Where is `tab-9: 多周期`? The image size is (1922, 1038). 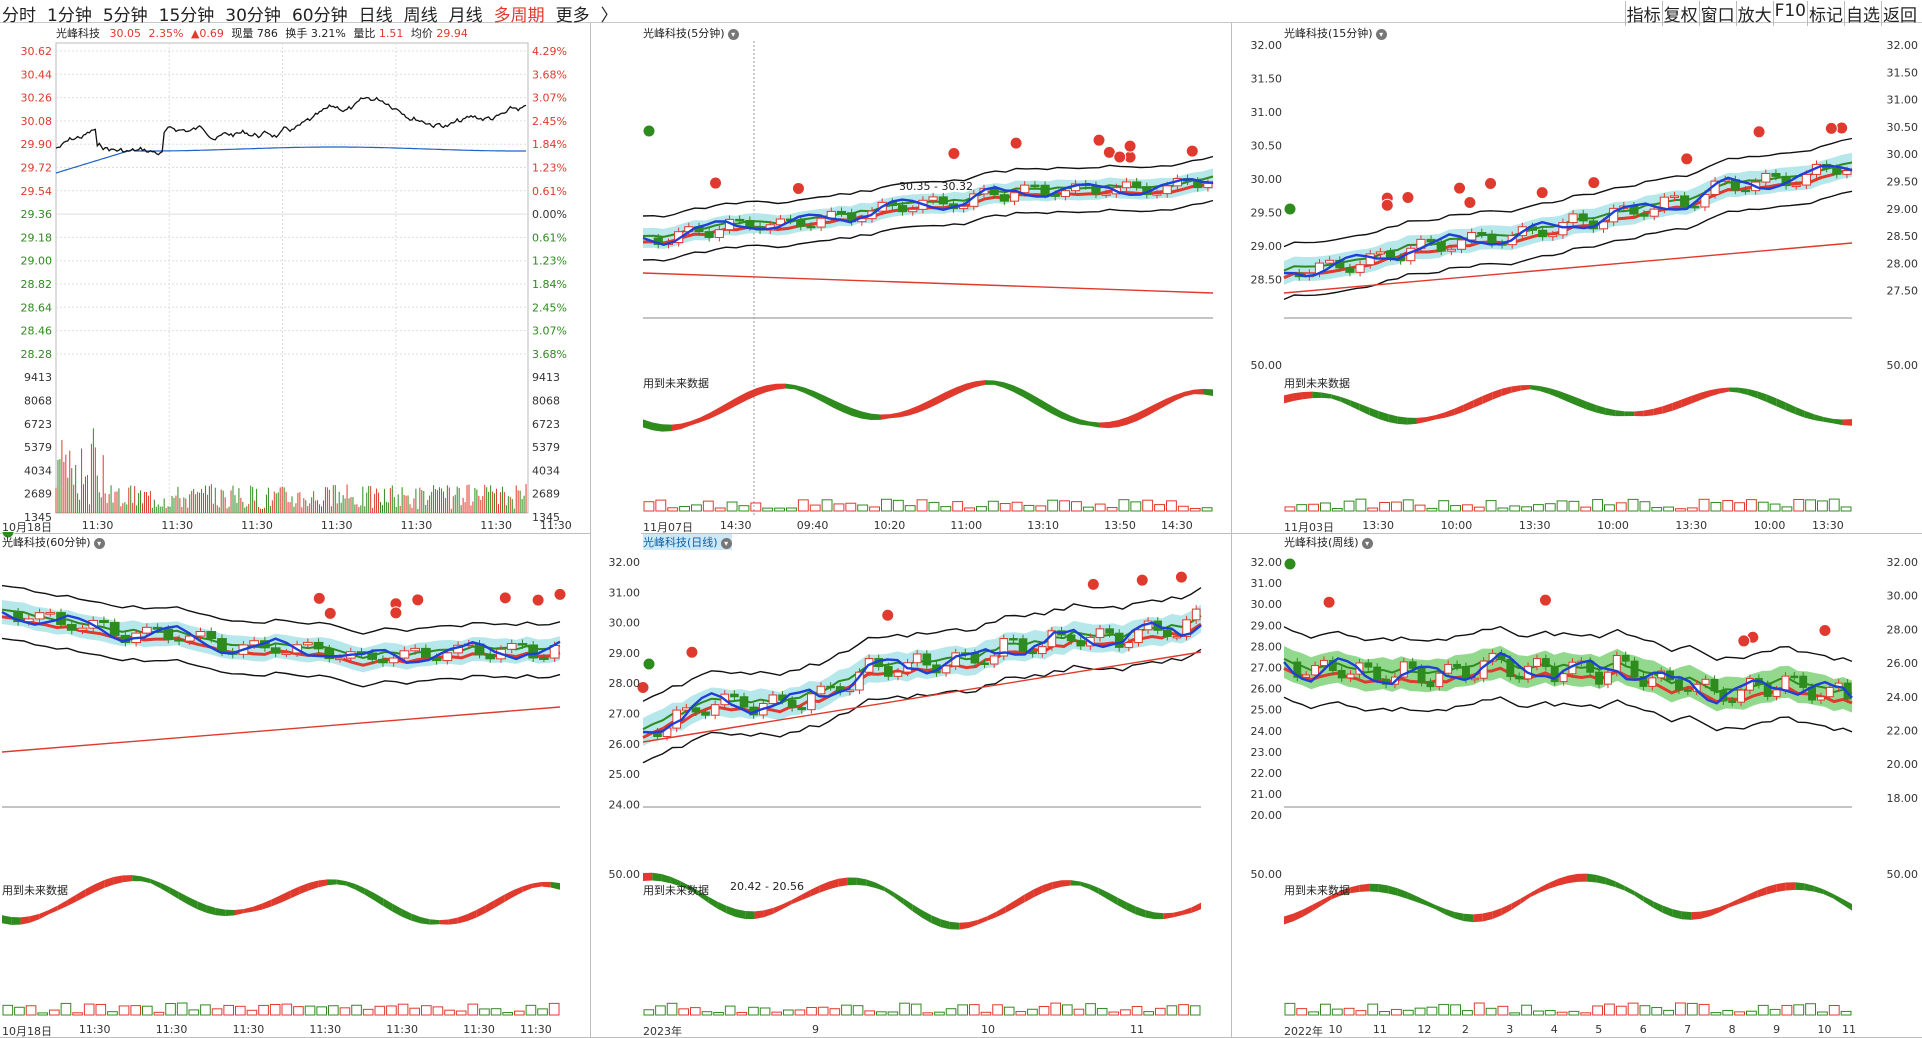
tab-9: 多周期 is located at coordinates (519, 16).